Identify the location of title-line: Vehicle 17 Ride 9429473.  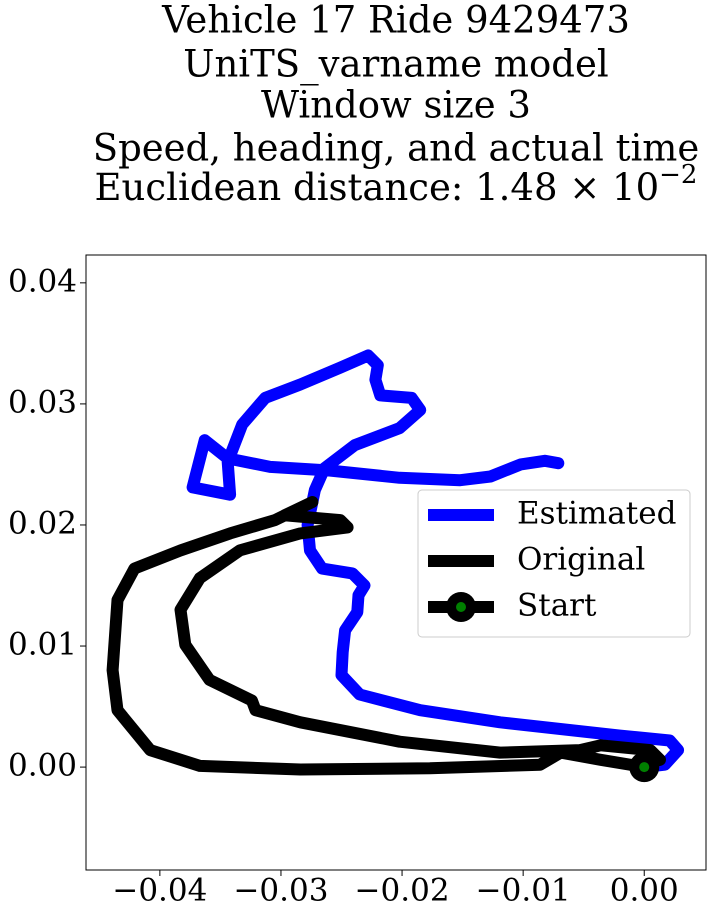
(395, 21).